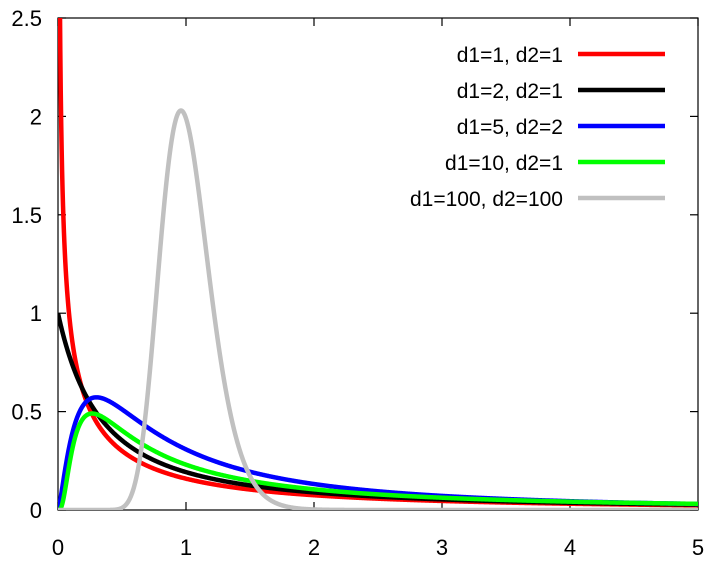 This screenshot has height=563, width=710. I want to click on x-tick-label: 2, so click(314, 547).